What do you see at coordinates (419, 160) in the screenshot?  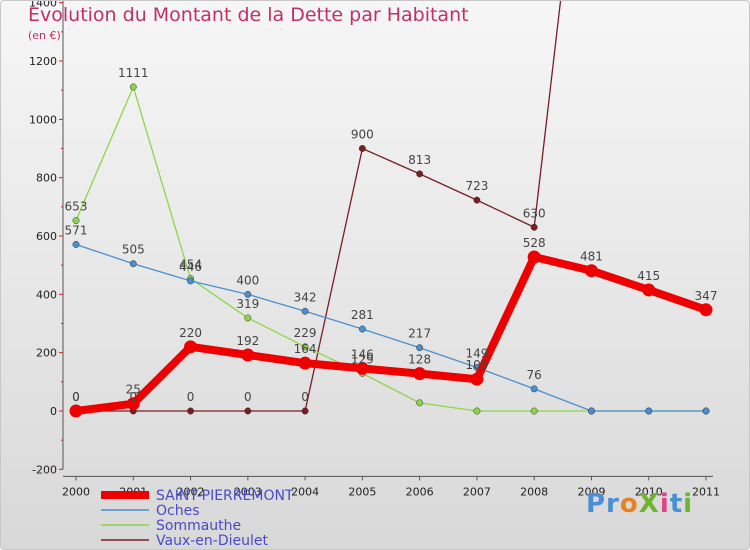 I see `data-label: 813` at bounding box center [419, 160].